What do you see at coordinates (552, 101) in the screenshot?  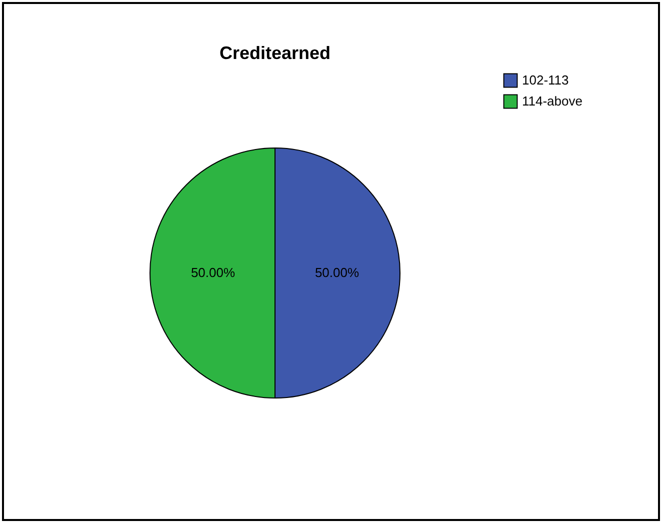 I see `legend-label: 114-above` at bounding box center [552, 101].